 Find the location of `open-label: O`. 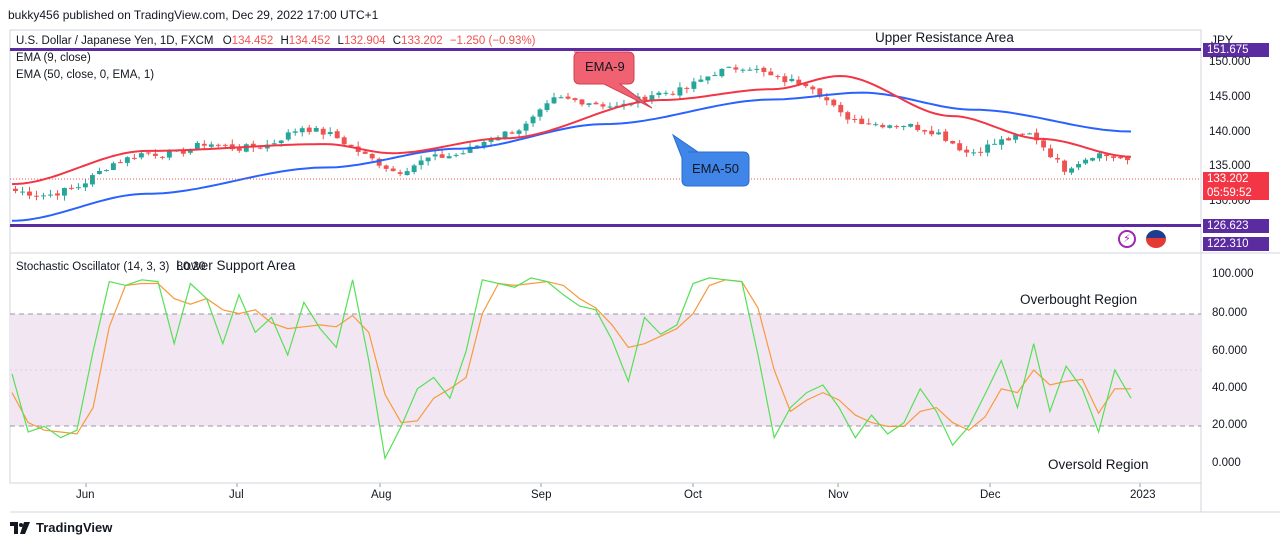

open-label: O is located at coordinates (227, 41).